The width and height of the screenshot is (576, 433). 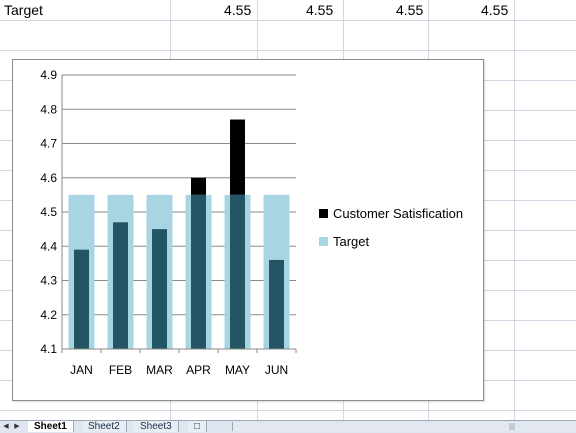 What do you see at coordinates (51, 426) in the screenshot?
I see `tab-sheet1: Sheet1` at bounding box center [51, 426].